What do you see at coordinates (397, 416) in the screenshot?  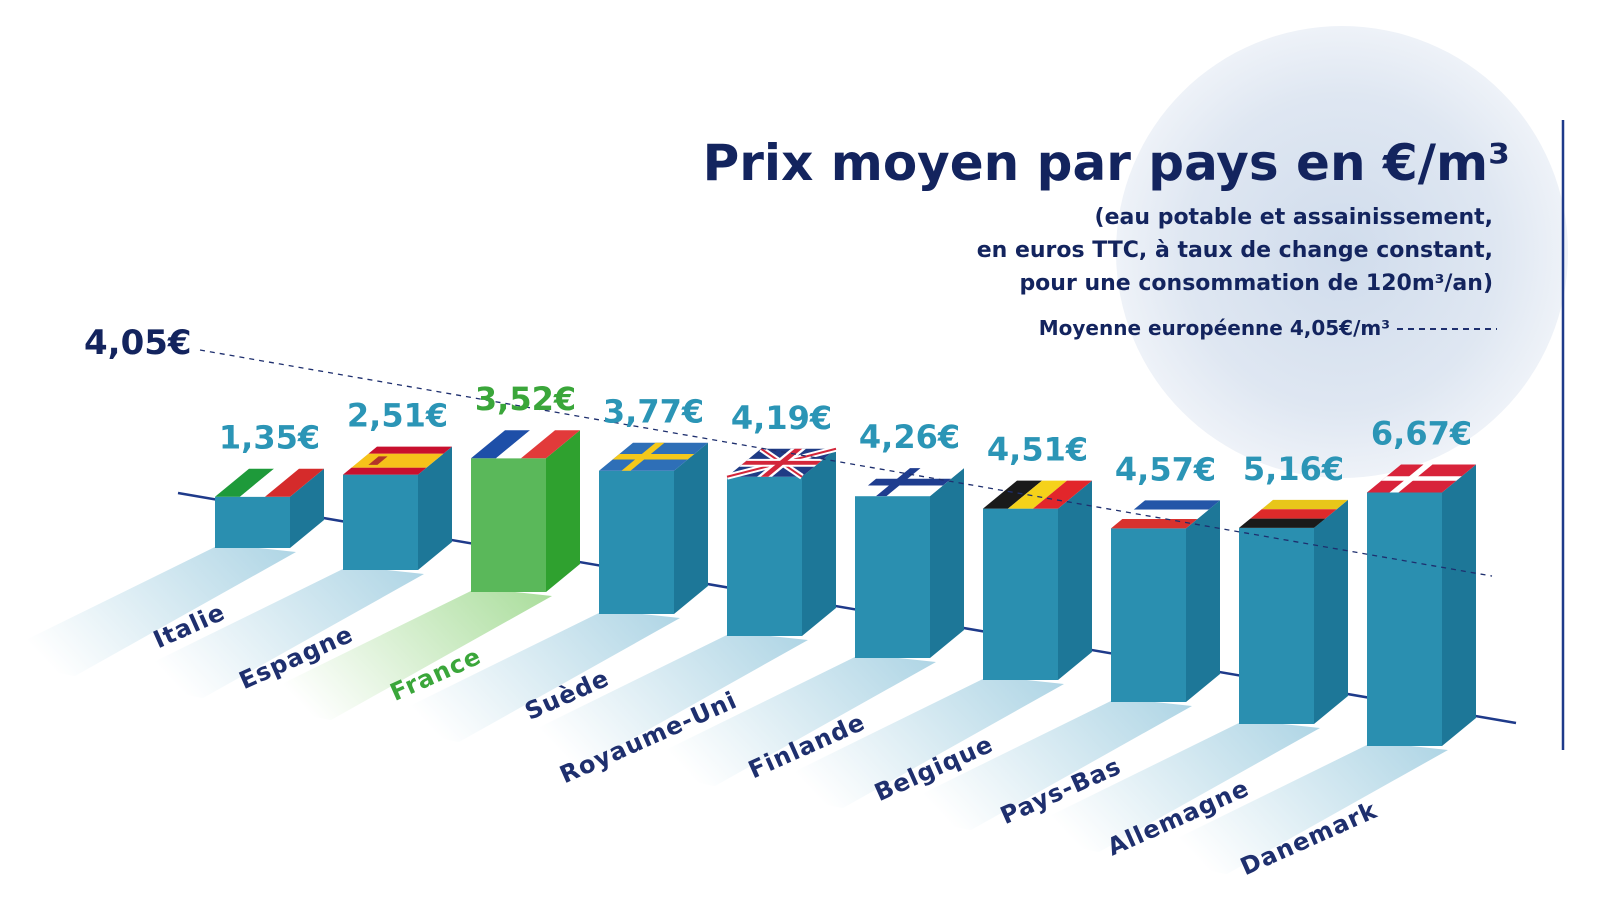 I see `value-label-espagne: 2,51€` at bounding box center [397, 416].